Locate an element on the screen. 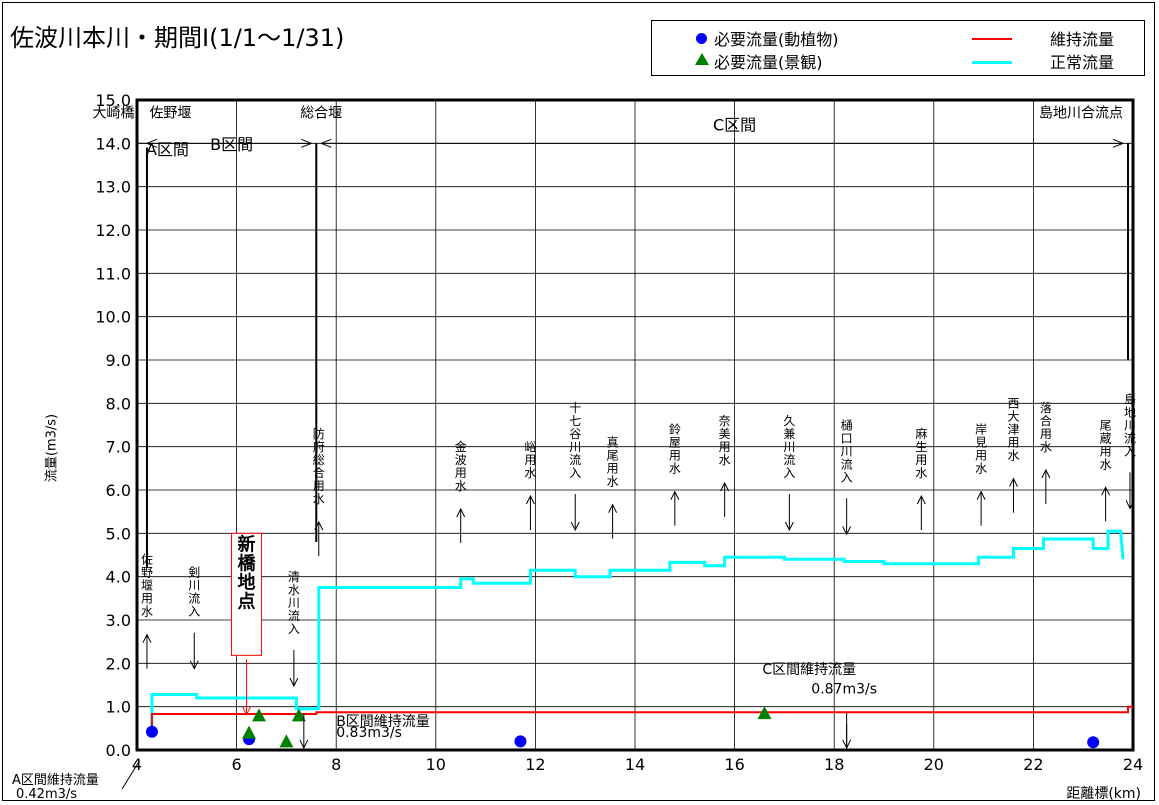 This screenshot has width=1159, height=805. highlight-arrow-head is located at coordinates (247, 711).